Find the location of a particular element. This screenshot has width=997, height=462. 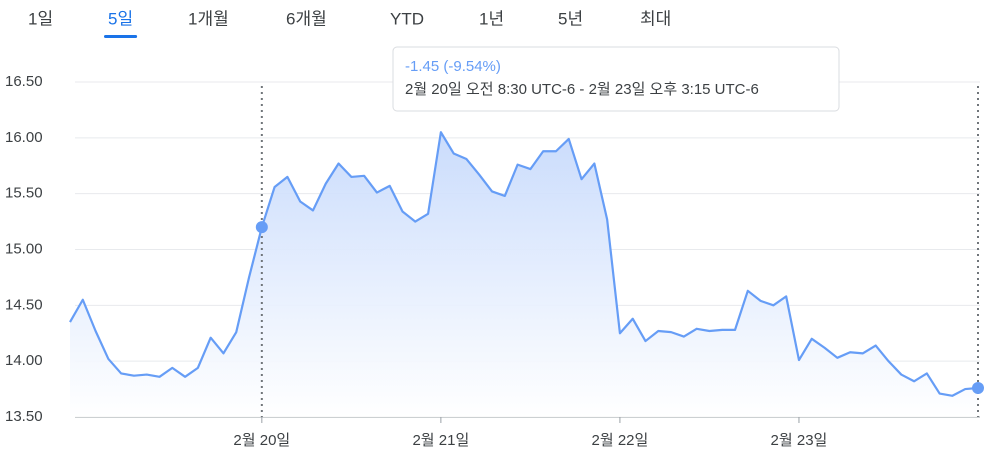

tooltip-box is located at coordinates (616, 79).